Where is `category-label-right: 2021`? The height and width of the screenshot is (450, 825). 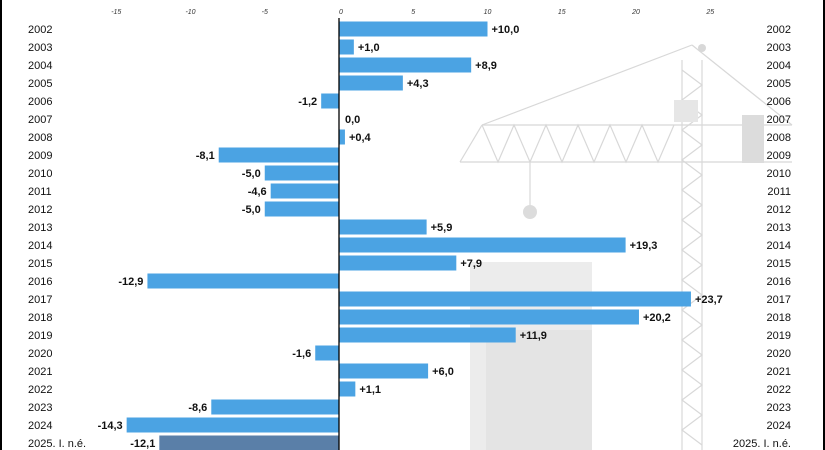 category-label-right: 2021 is located at coordinates (779, 372).